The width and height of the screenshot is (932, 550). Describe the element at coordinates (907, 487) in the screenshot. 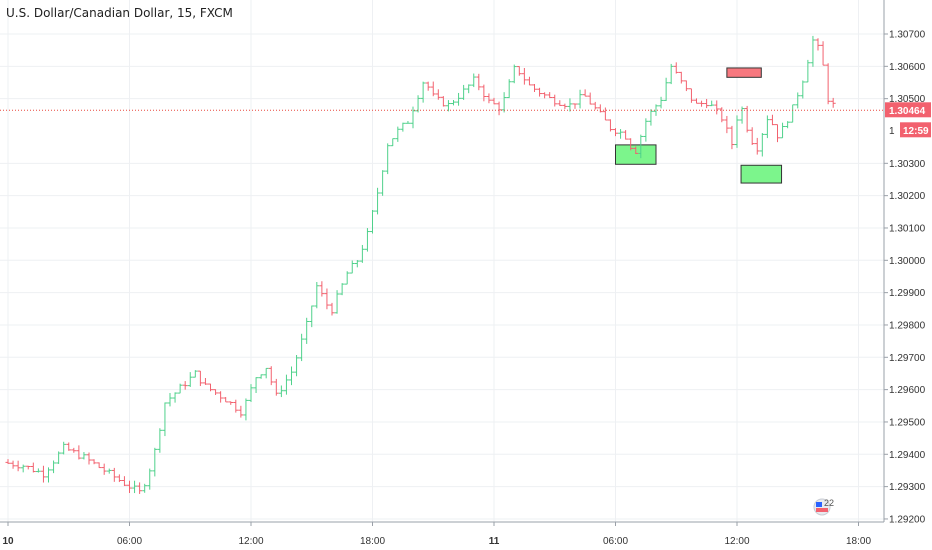

I see `y-tick-label-13: 1.29300` at that location.